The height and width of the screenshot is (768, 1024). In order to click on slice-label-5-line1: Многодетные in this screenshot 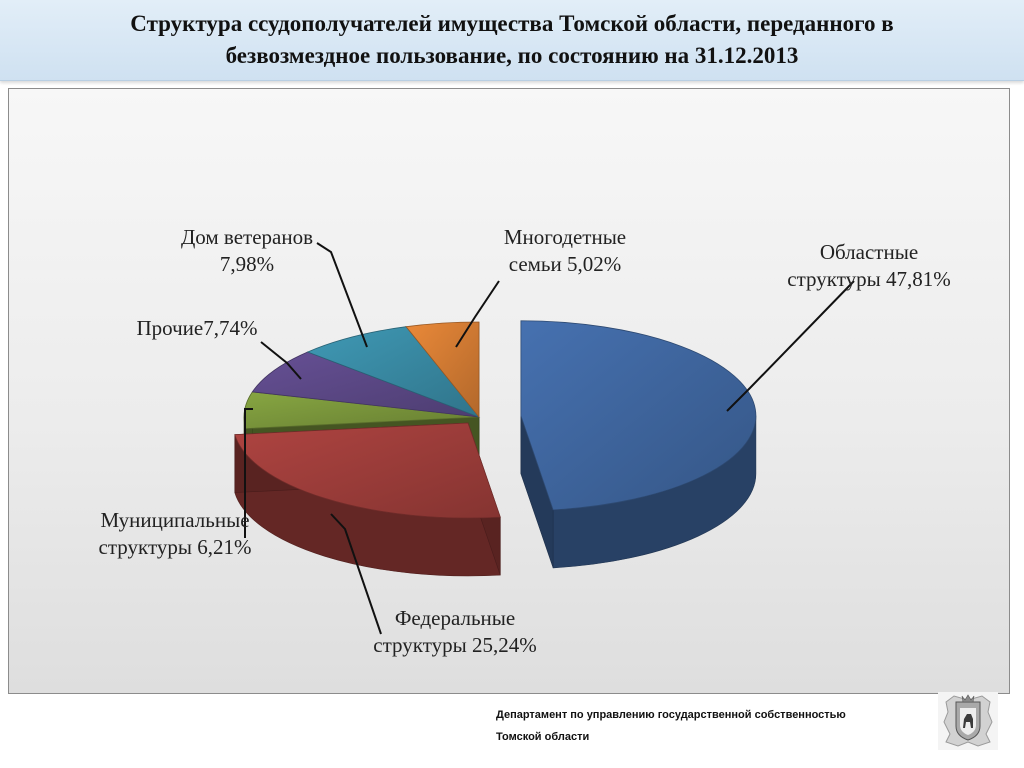, I will do `click(565, 237)`.